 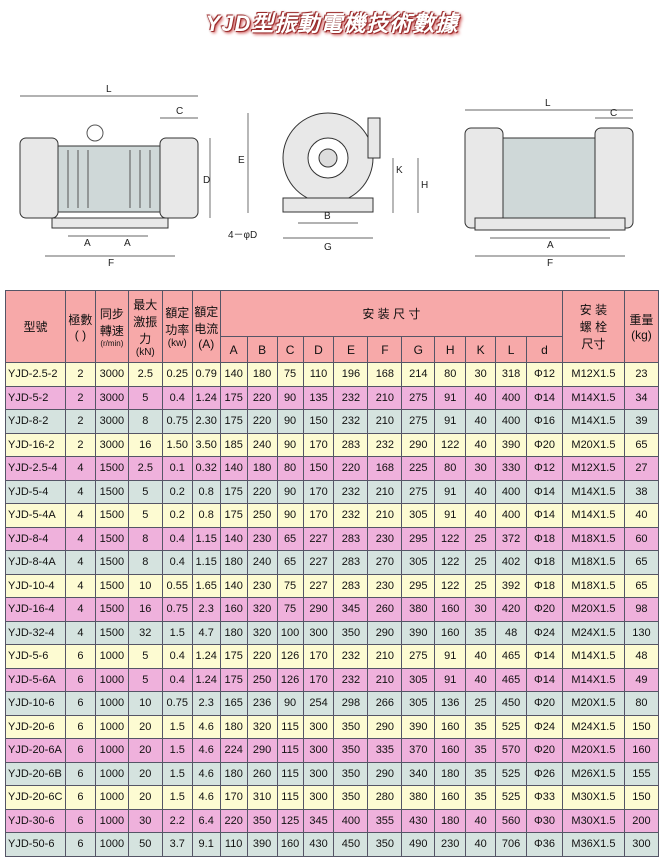 What do you see at coordinates (241, 160) in the screenshot?
I see `dim-label-E: E` at bounding box center [241, 160].